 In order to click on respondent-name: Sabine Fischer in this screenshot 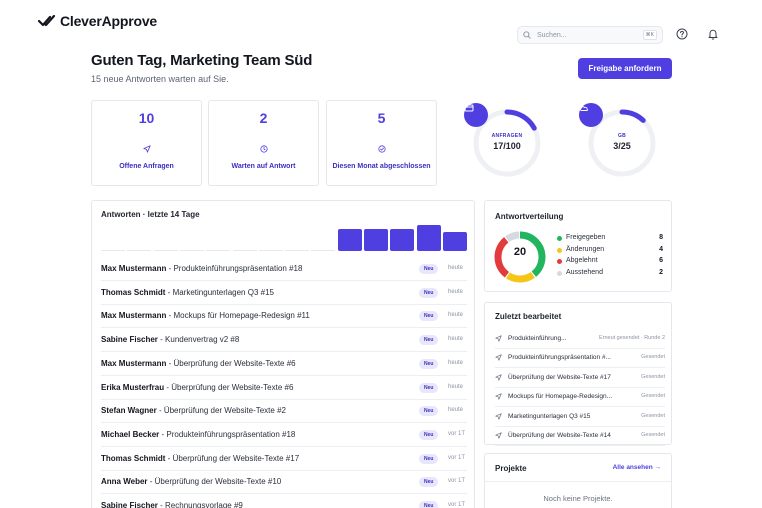, I will do `click(129, 504)`.